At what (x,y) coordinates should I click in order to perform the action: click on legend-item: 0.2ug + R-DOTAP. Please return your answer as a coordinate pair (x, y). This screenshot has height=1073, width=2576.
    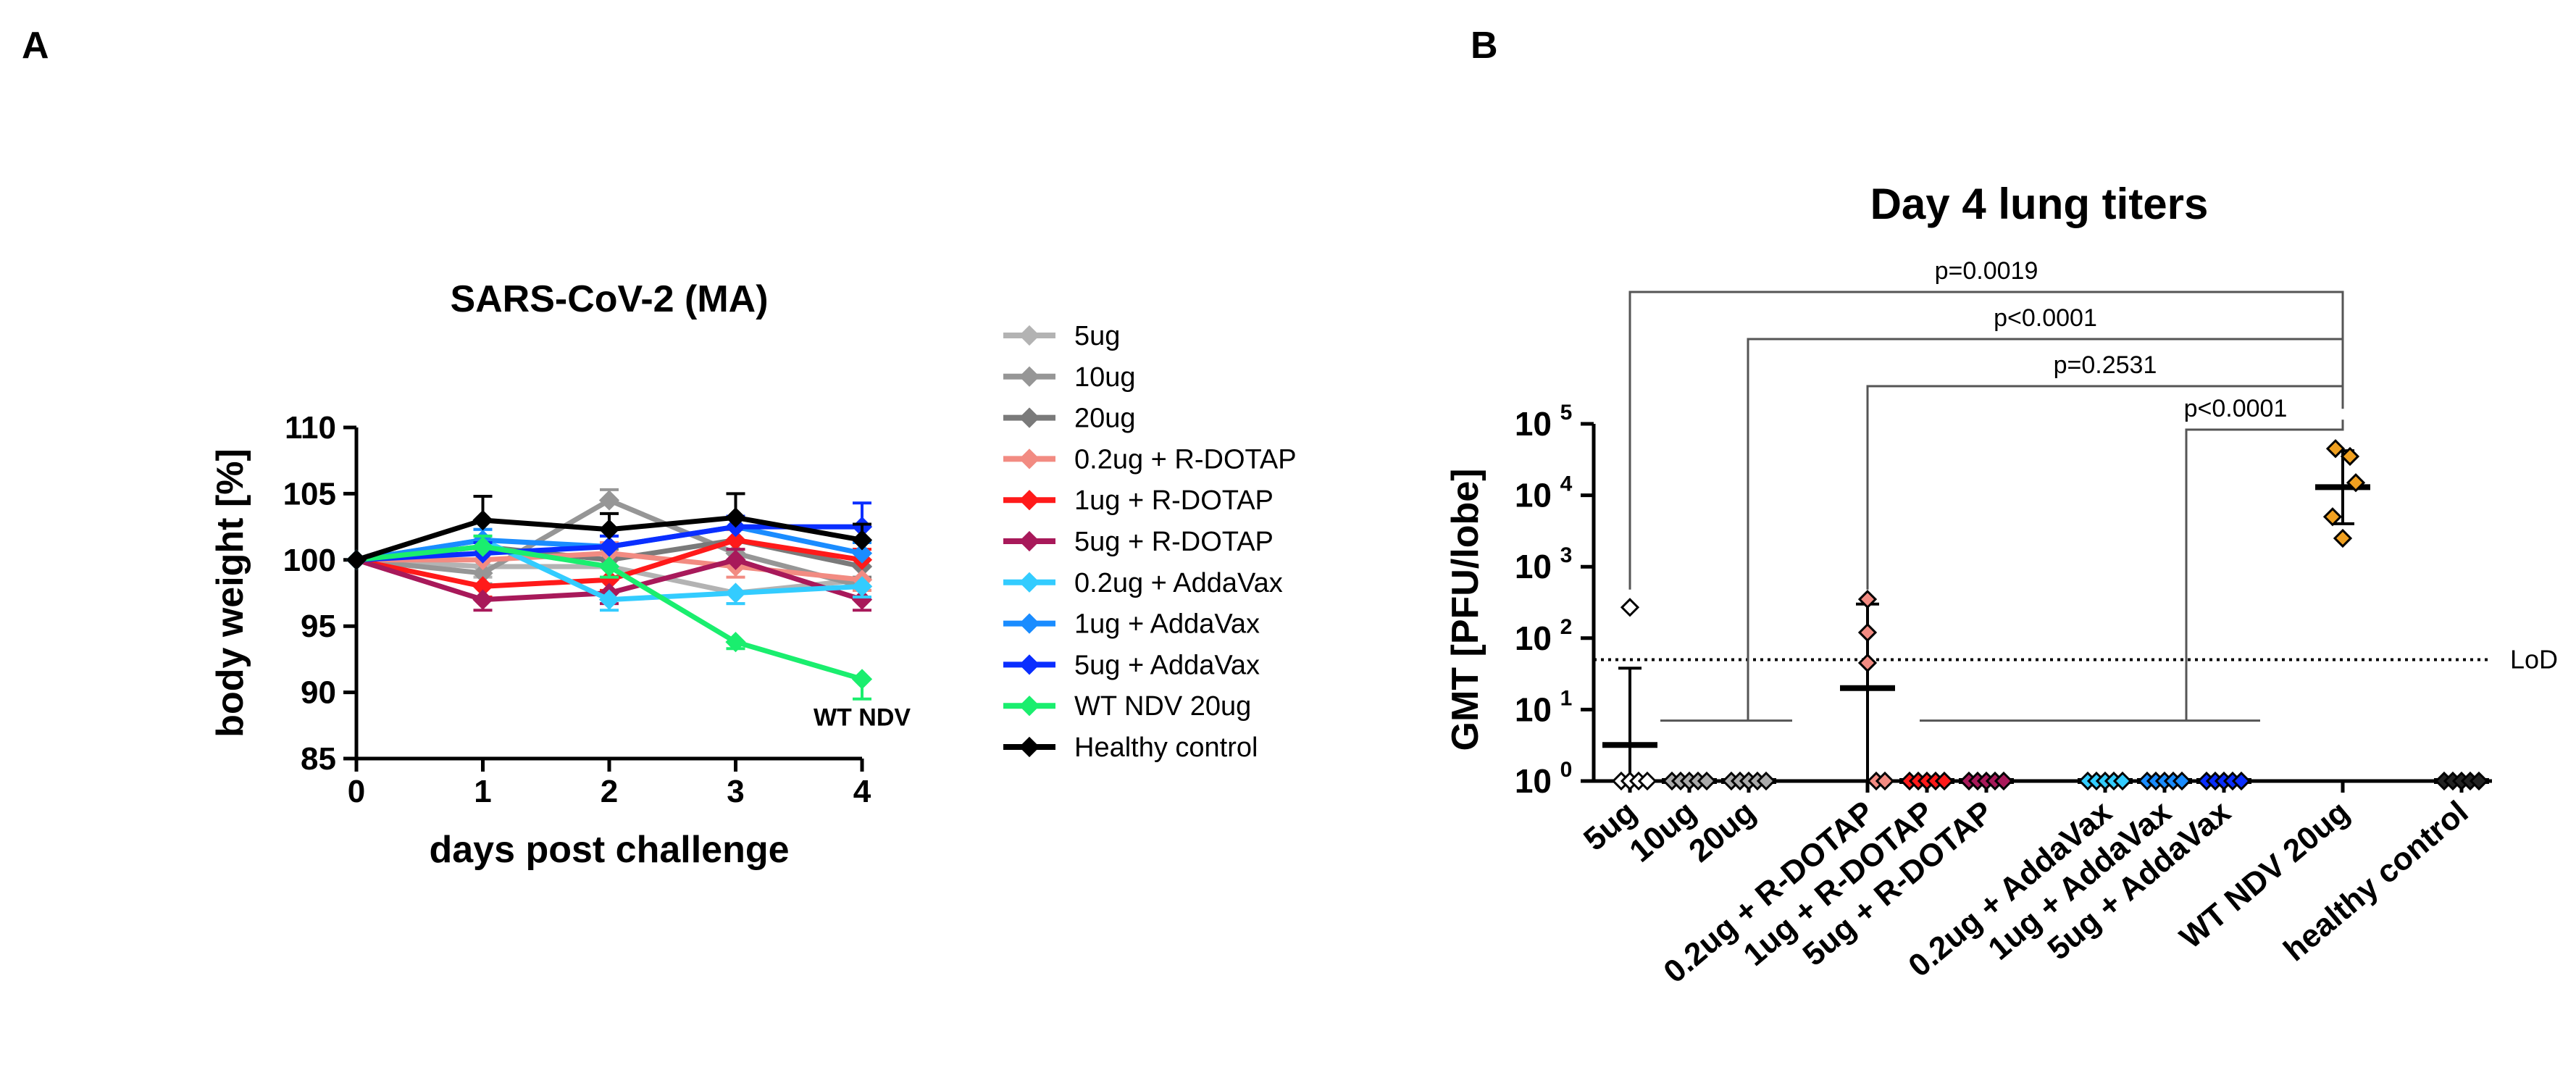
    Looking at the image, I should click on (1150, 459).